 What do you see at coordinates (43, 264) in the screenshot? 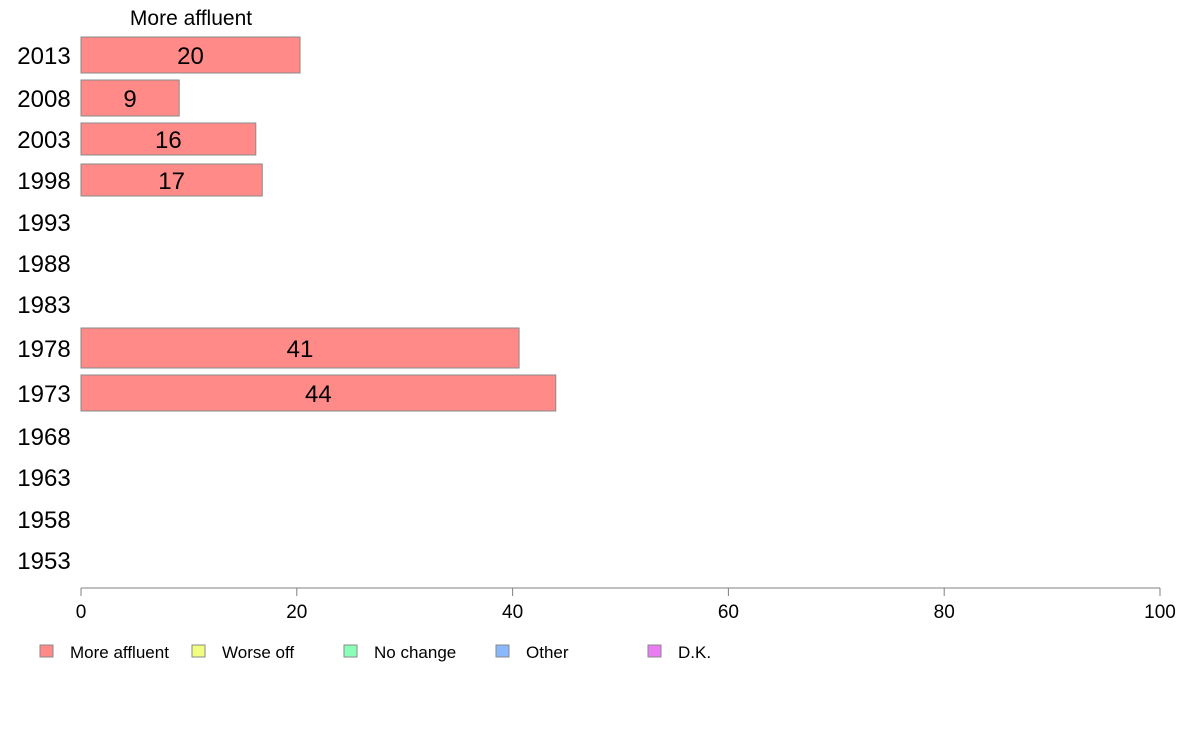
I see `y-label-1988: 1988` at bounding box center [43, 264].